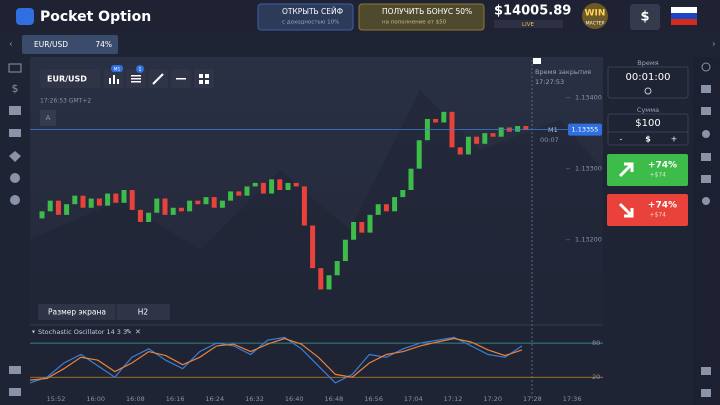  I want to click on tab-arrow: ›, so click(714, 45).